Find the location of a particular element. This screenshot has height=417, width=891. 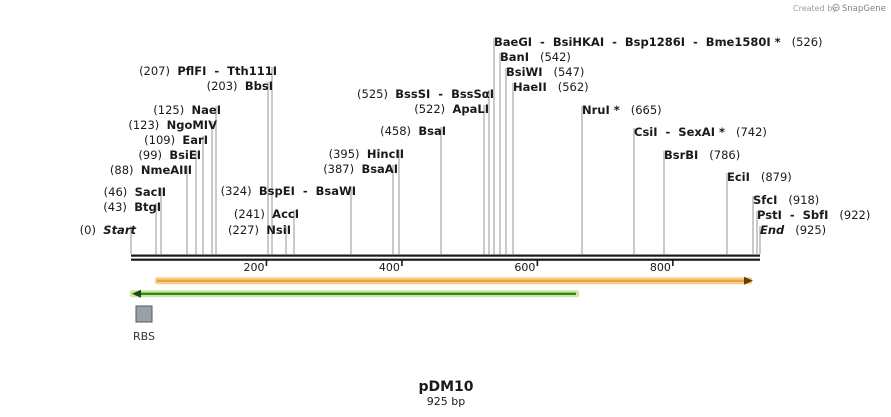

site-name: SacII is located at coordinates (150, 192).